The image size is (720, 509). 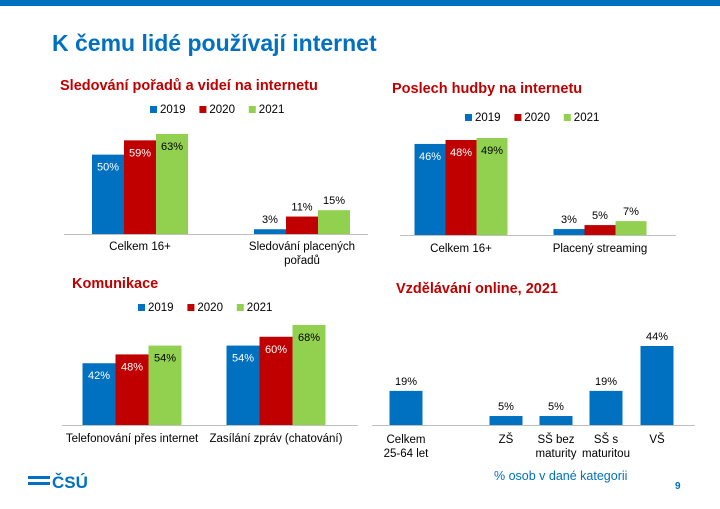 What do you see at coordinates (407, 454) in the screenshot?
I see `category-label: 25-64 let` at bounding box center [407, 454].